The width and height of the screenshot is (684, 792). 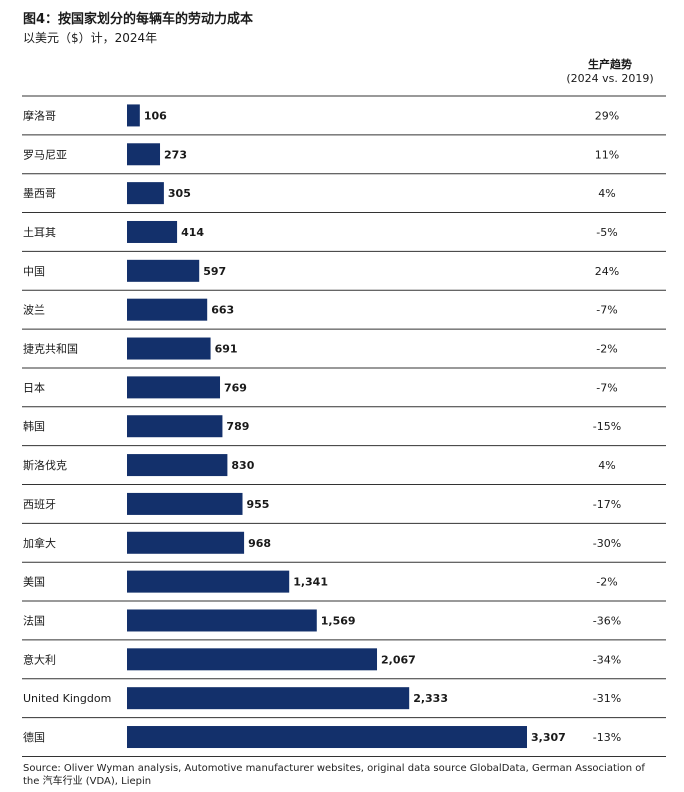 I want to click on trend-value: -17%, so click(x=607, y=504).